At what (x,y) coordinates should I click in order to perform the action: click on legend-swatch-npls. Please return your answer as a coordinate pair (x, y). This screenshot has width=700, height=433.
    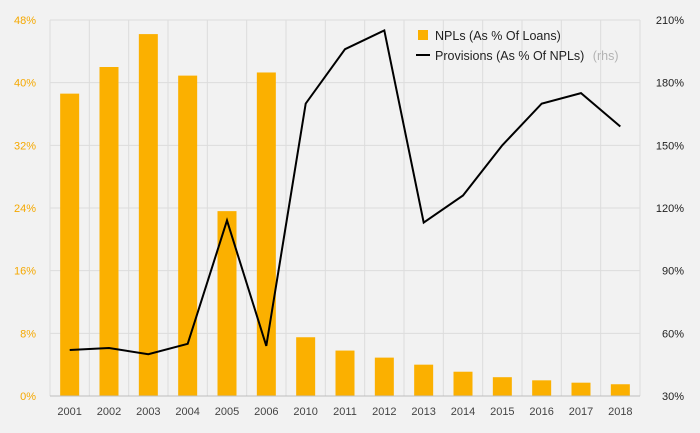
    Looking at the image, I should click on (423, 35).